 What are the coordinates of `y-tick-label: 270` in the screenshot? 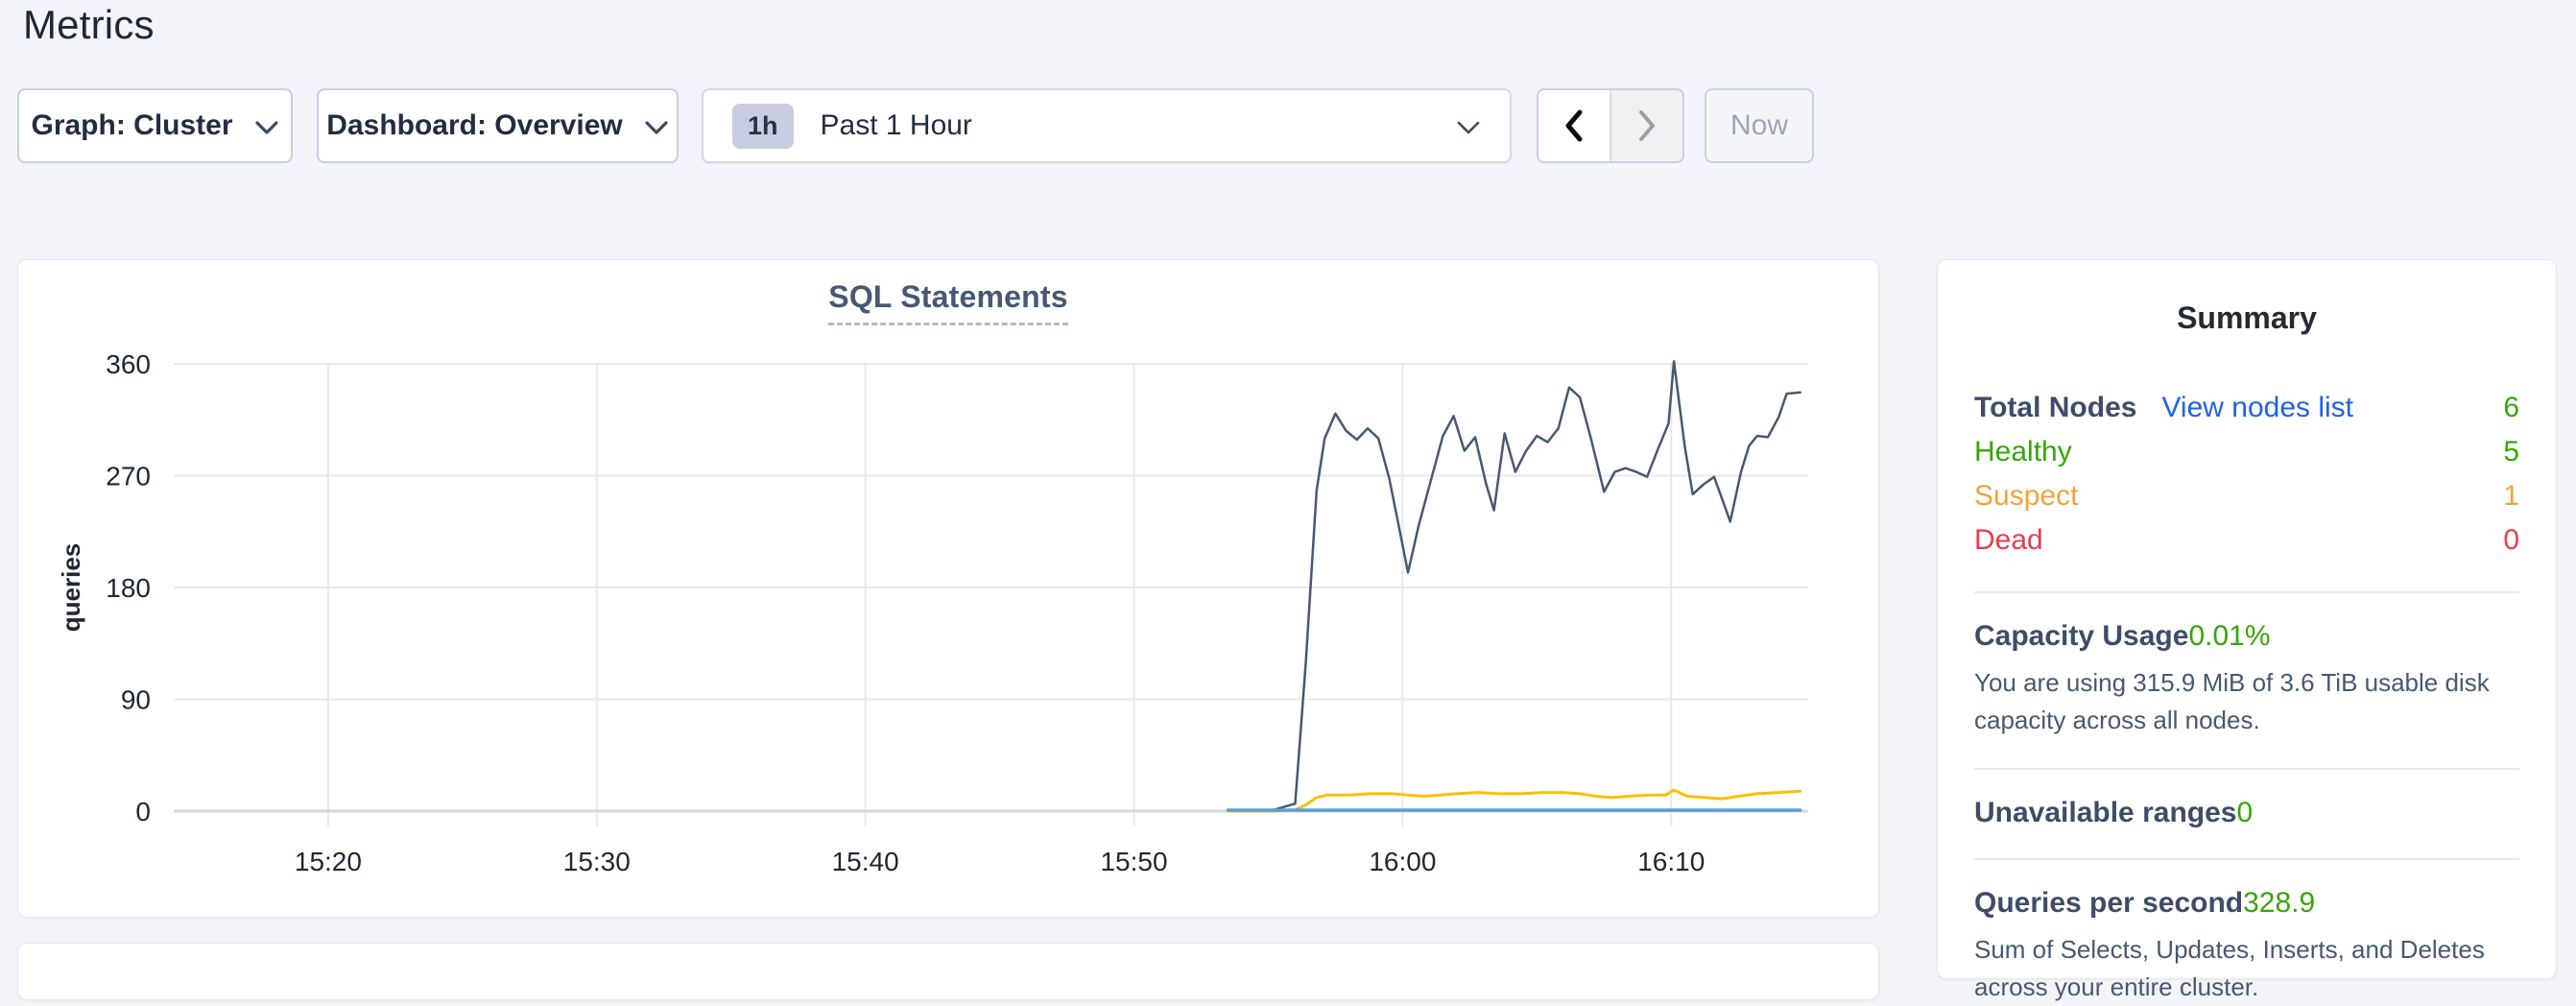 It's located at (128, 476).